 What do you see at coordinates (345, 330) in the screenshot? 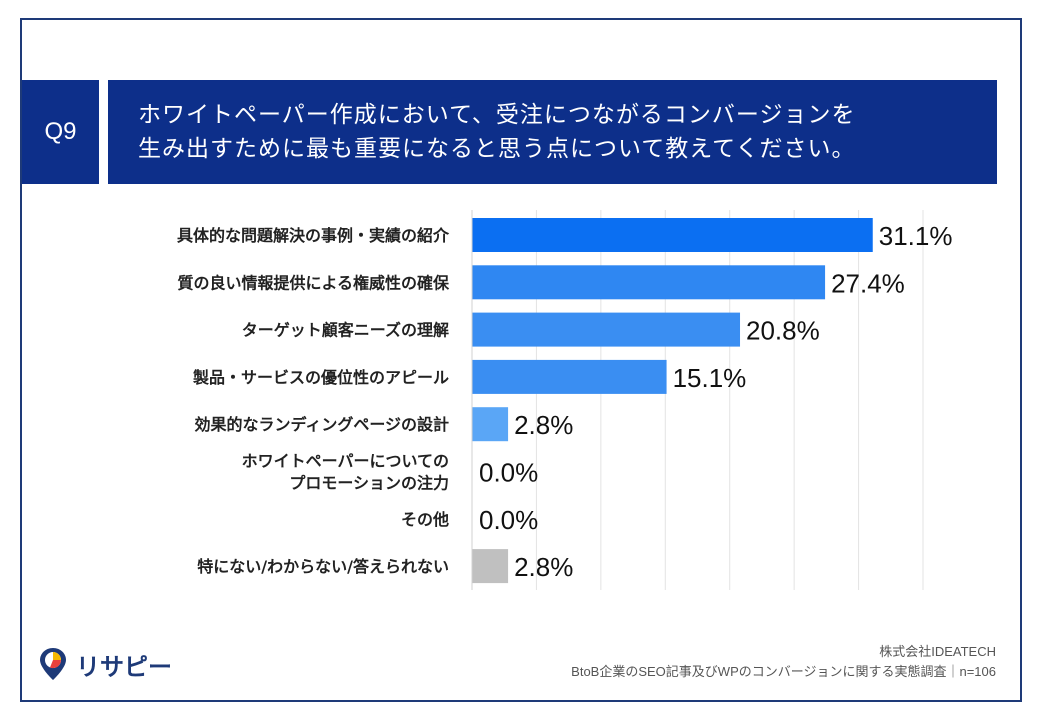
I see `category-label: ターゲット顧客ニーズの理解` at bounding box center [345, 330].